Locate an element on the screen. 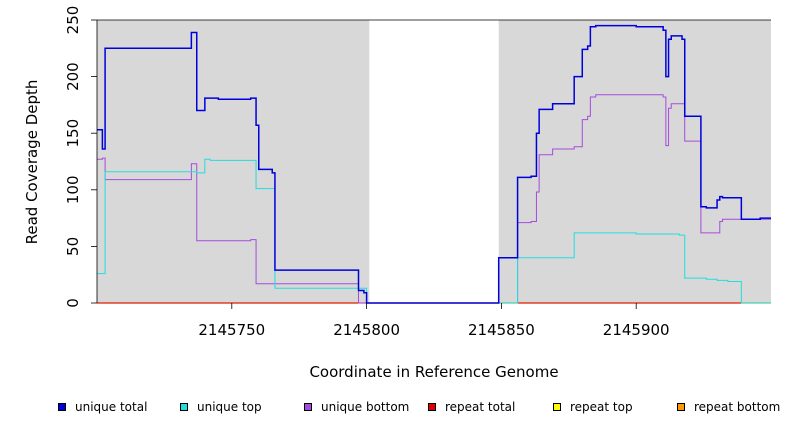  legend-item-unique-top: unique top is located at coordinates (221, 407).